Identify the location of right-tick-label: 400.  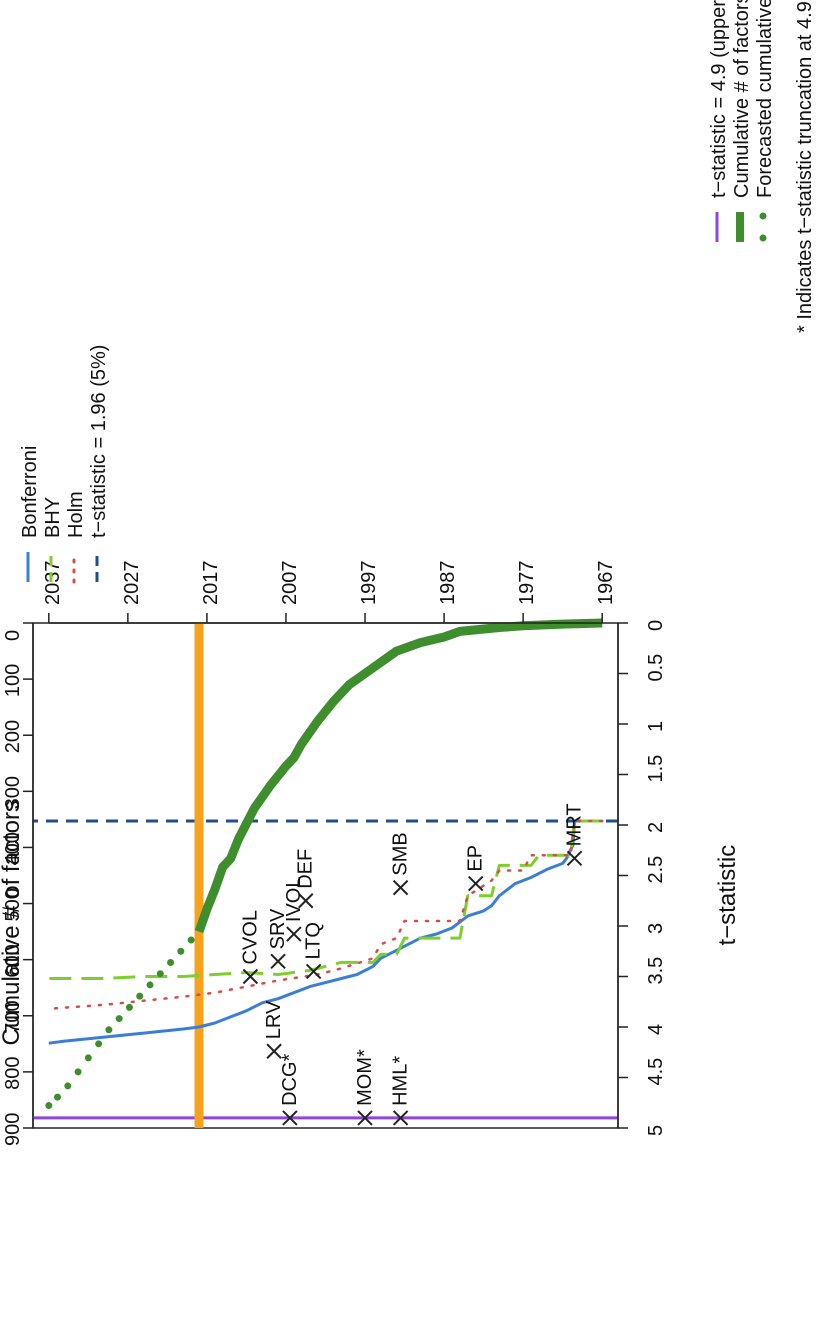
(13, 848).